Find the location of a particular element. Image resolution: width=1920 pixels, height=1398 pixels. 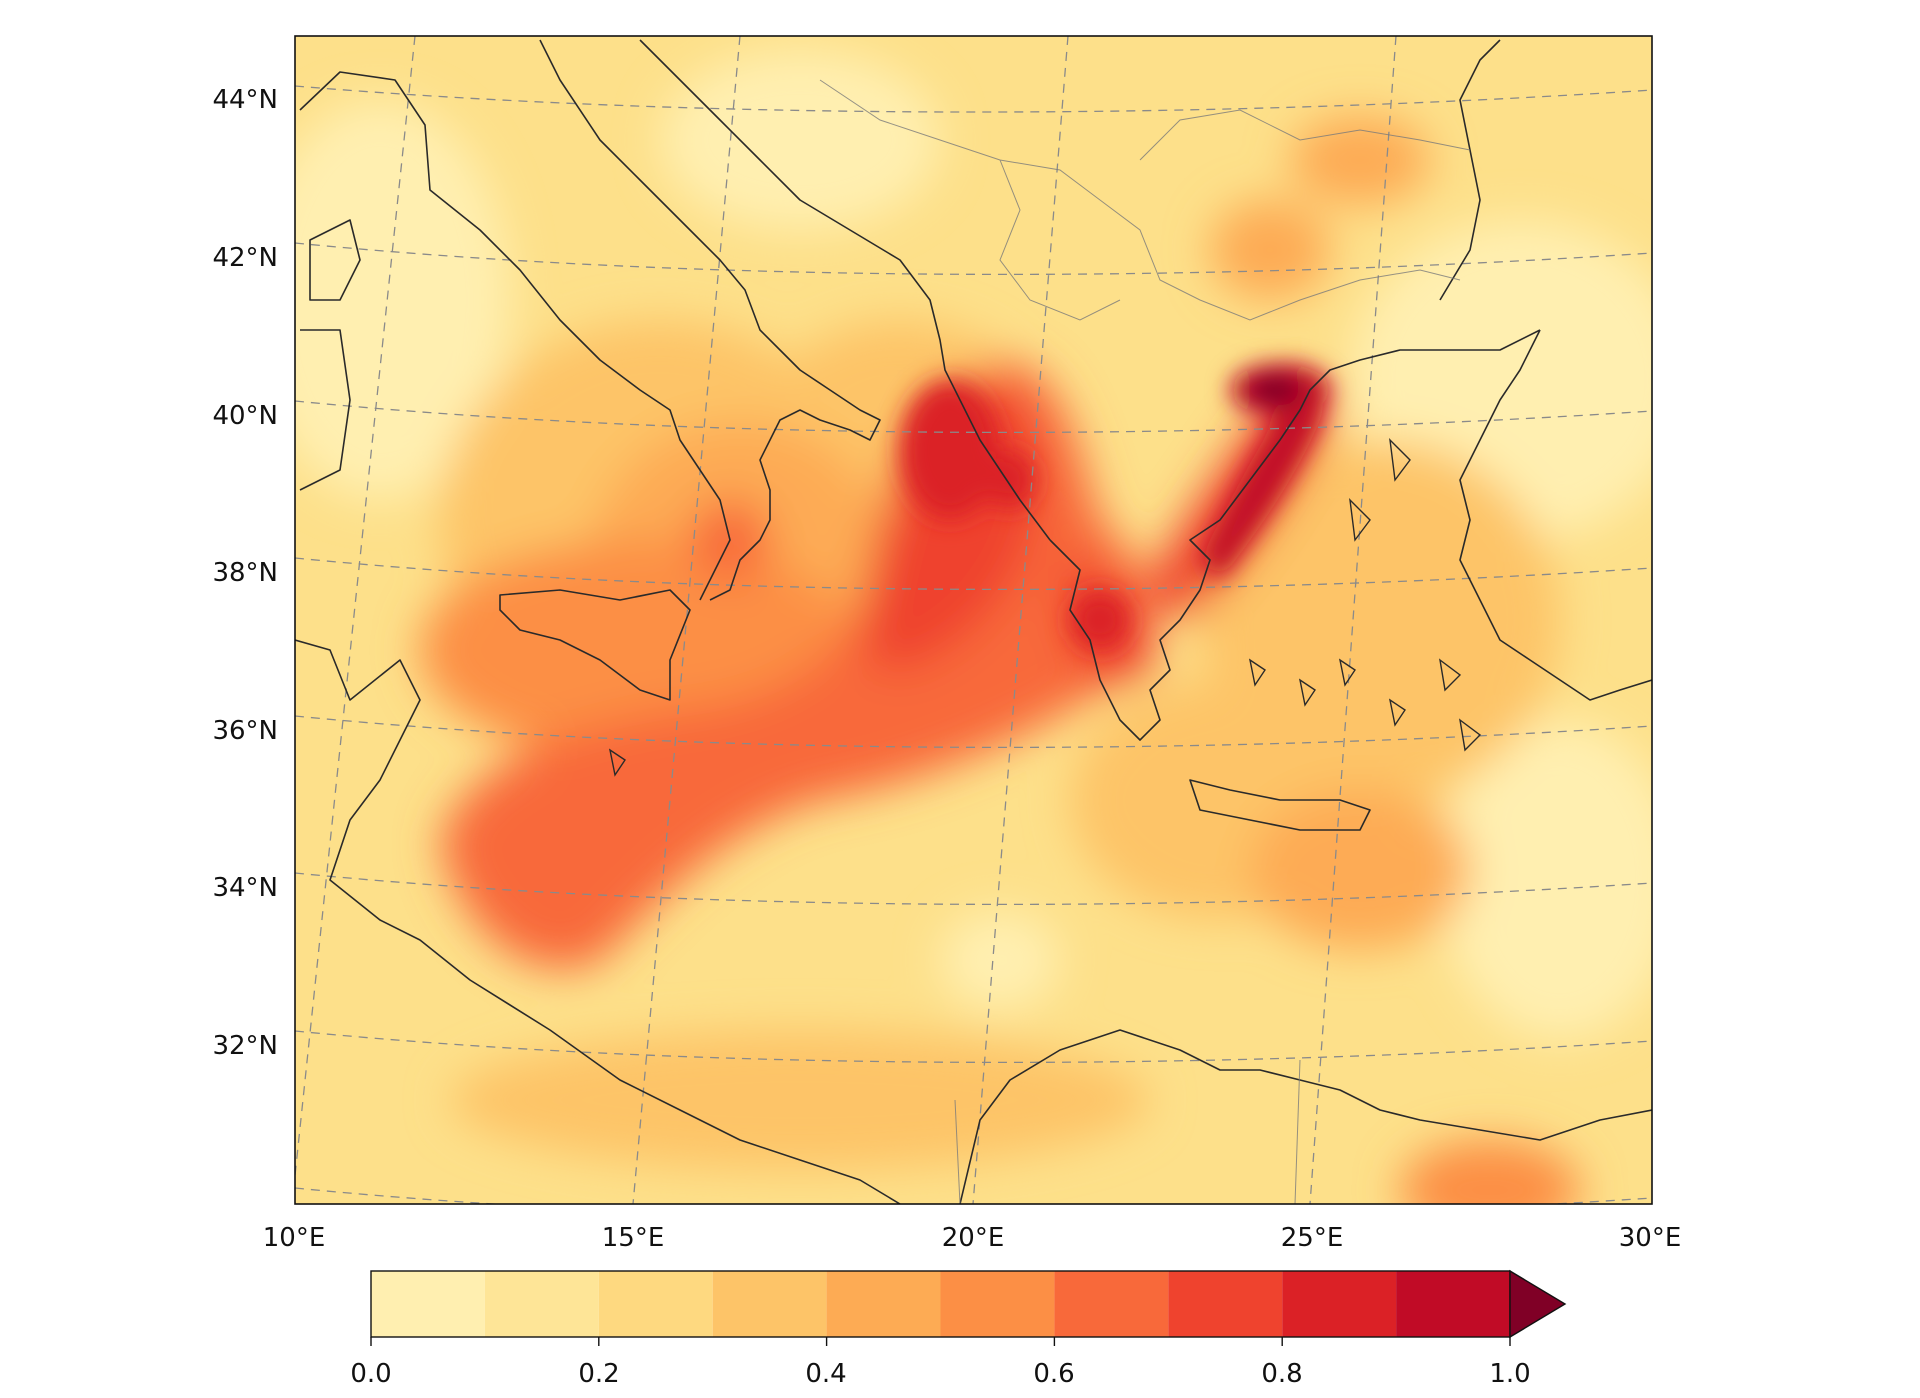

lat-label: 36°N is located at coordinates (245, 731).